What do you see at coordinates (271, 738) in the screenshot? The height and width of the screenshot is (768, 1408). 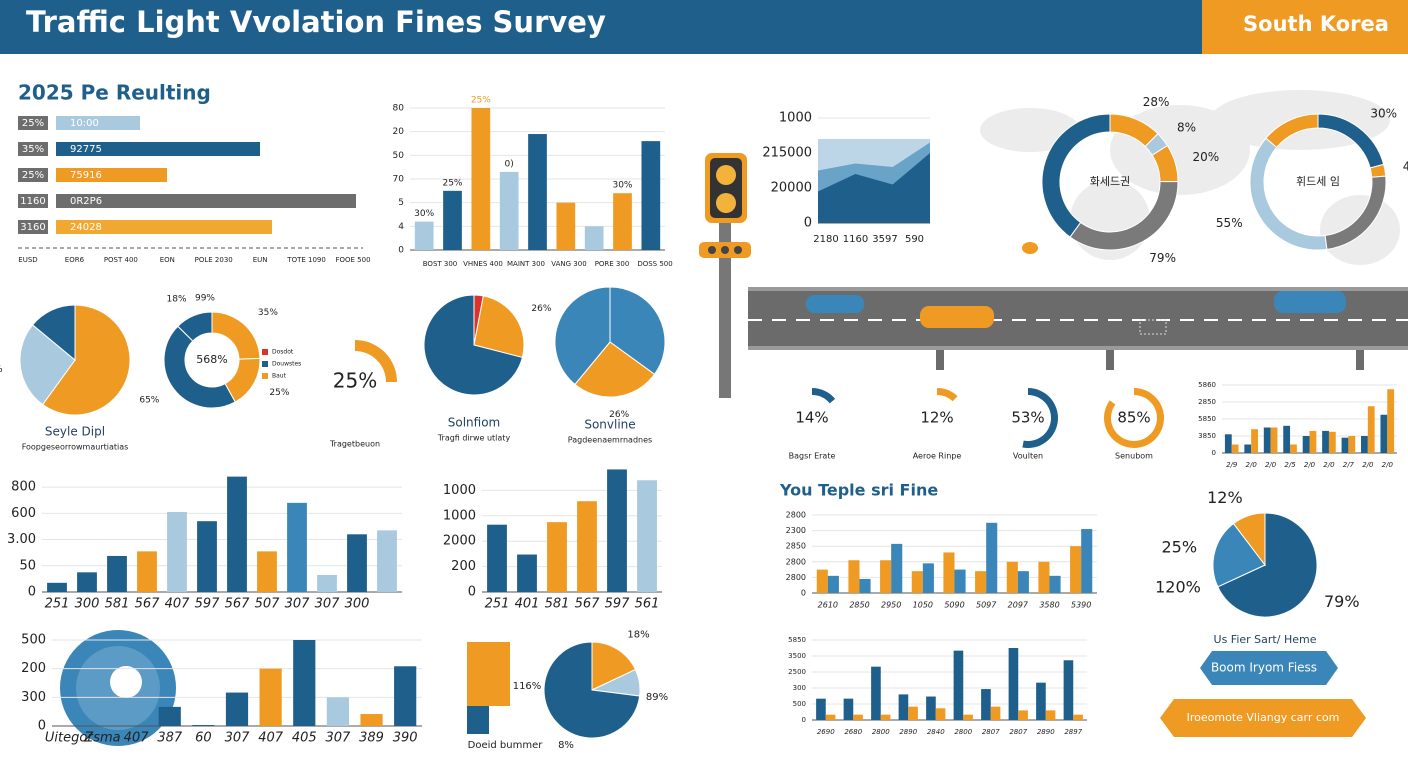 I see `x-tick-label: 407` at bounding box center [271, 738].